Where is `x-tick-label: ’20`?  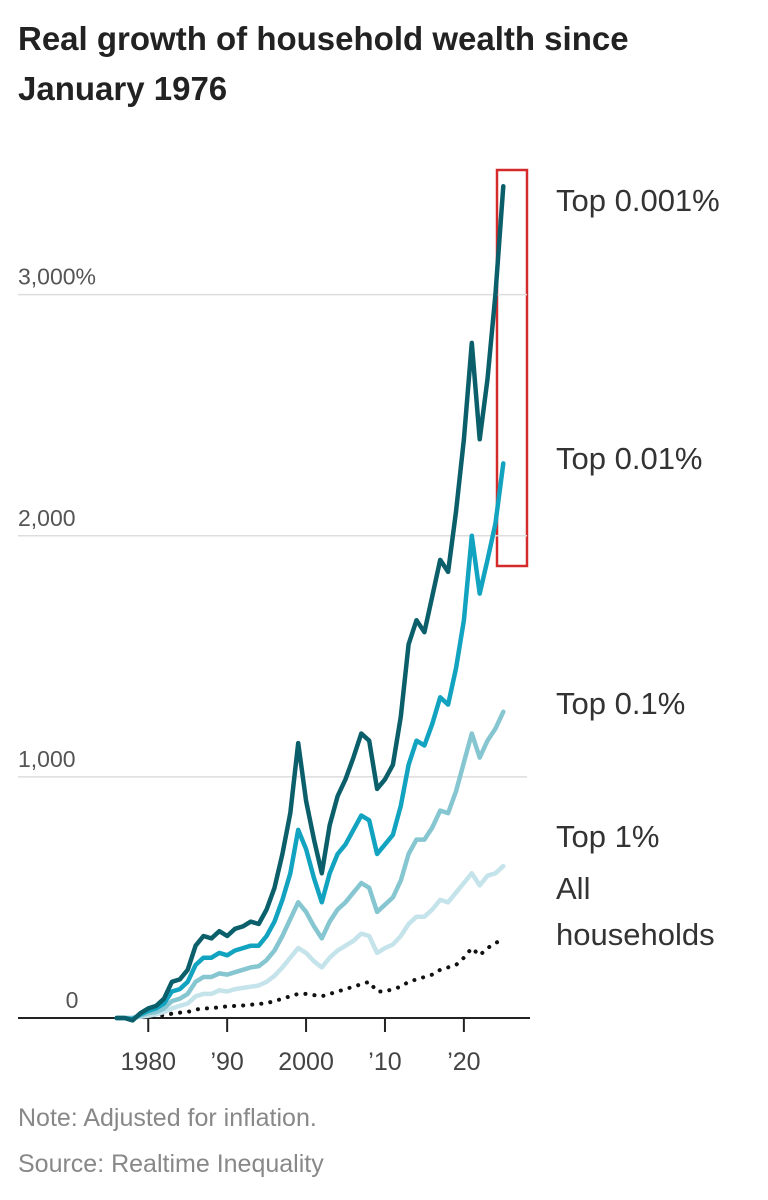 x-tick-label: ’20 is located at coordinates (463, 1062).